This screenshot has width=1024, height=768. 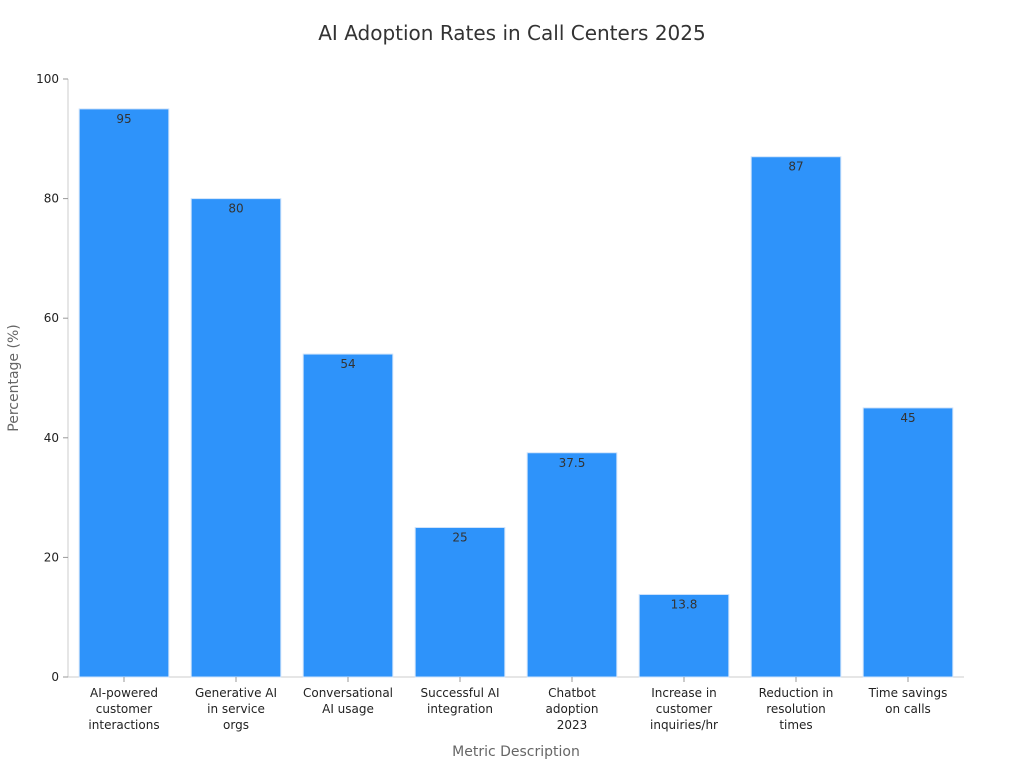 What do you see at coordinates (459, 538) in the screenshot?
I see `bar-value-label-3: 25` at bounding box center [459, 538].